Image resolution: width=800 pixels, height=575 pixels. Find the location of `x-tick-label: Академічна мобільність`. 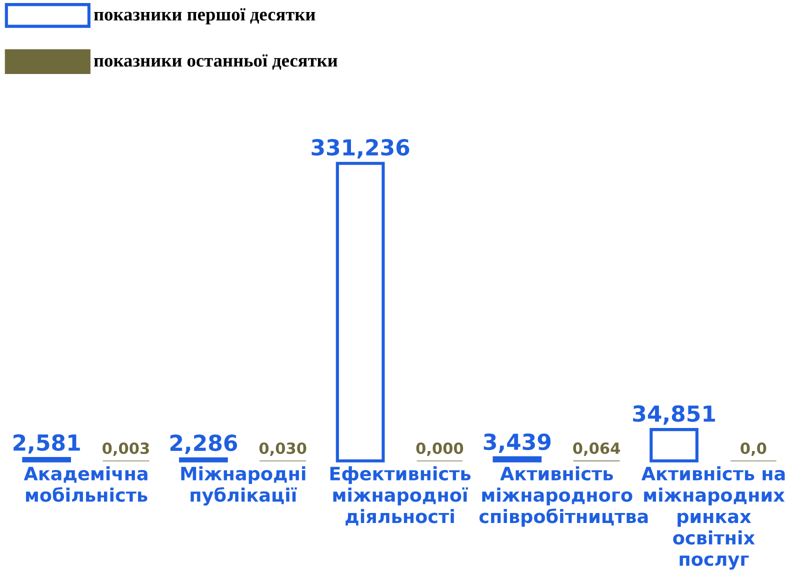

x-tick-label: Академічна мобільність is located at coordinates (86, 484).